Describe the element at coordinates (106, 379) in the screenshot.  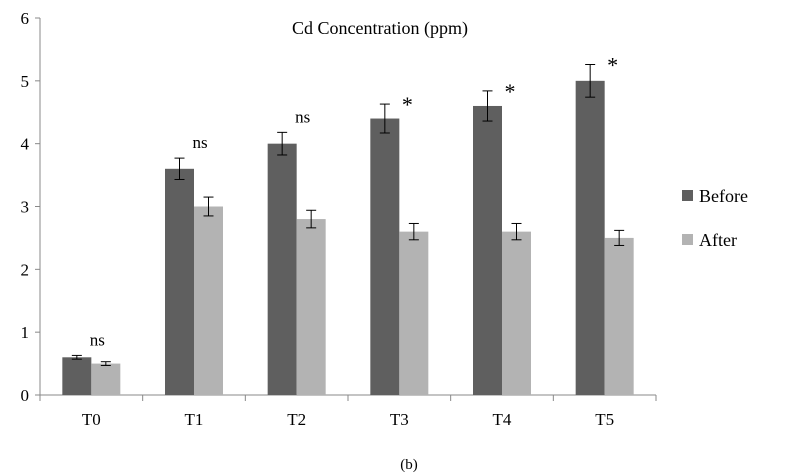
I see `bar-after-t0` at that location.